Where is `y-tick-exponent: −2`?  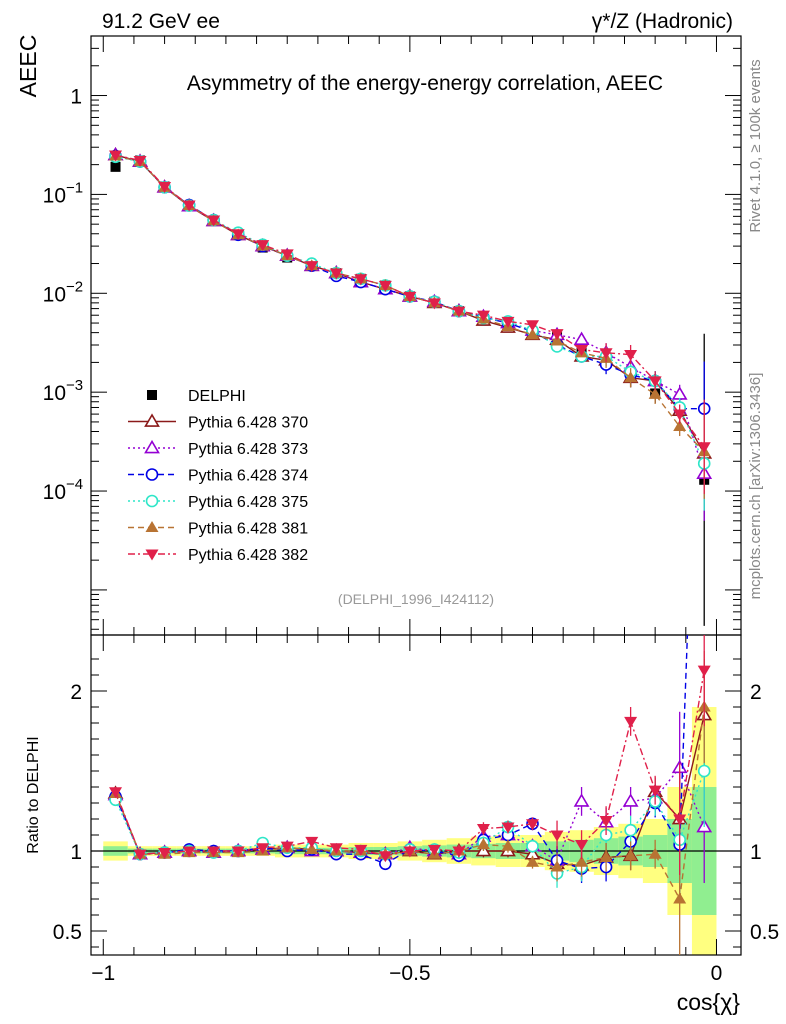
y-tick-exponent: −2 is located at coordinates (74, 286).